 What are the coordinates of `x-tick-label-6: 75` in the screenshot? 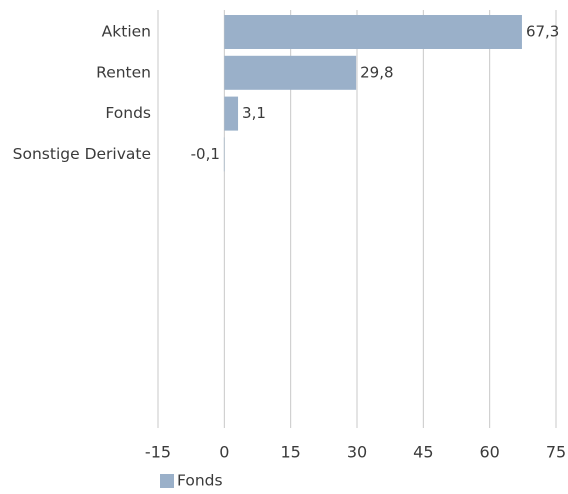 It's located at (556, 452).